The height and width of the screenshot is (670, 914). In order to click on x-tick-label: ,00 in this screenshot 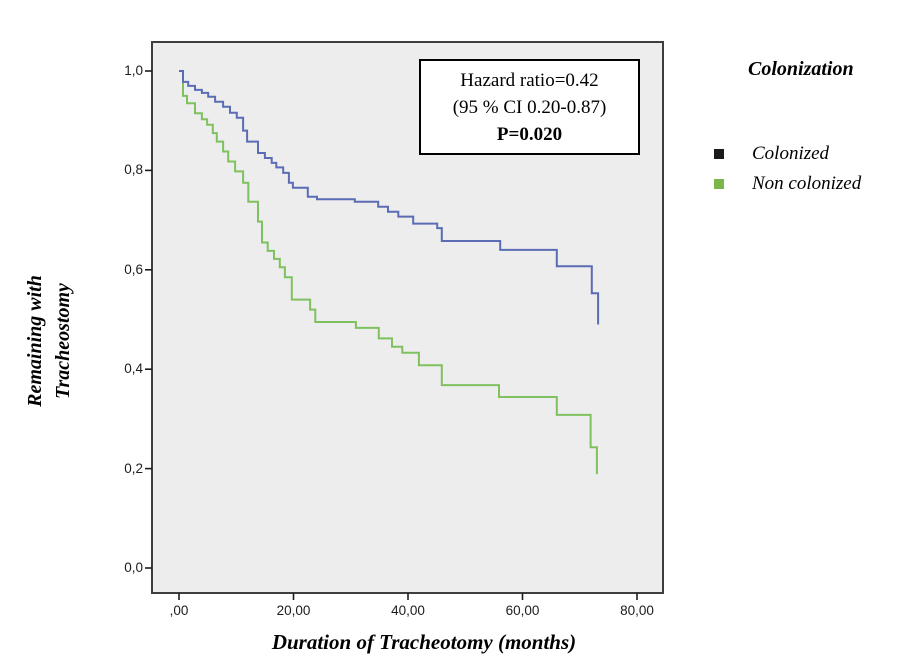, I will do `click(179, 610)`.